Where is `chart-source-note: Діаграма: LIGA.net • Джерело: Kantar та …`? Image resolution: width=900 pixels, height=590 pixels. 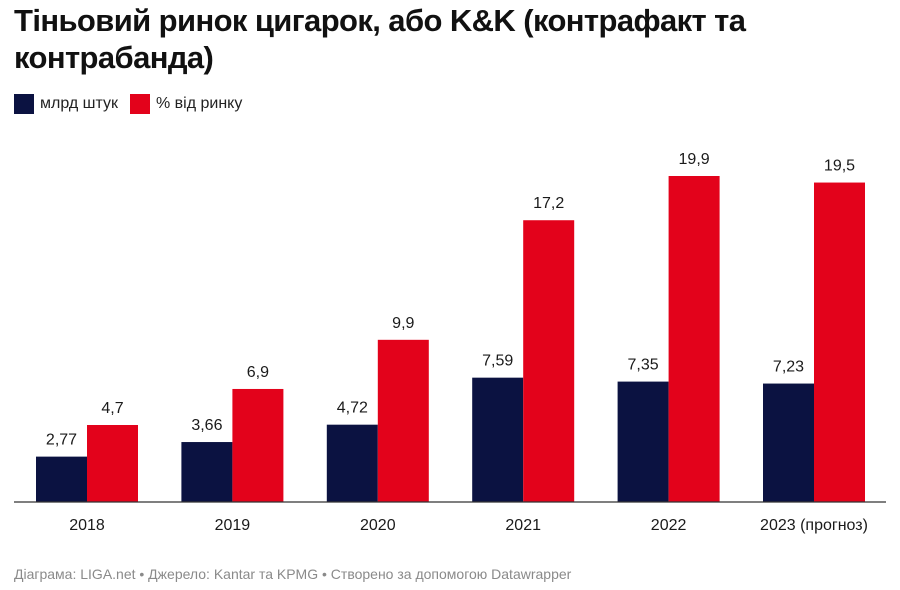
chart-source-note: Діаграма: LIGA.net • Джерело: Kantar та … is located at coordinates (293, 574).